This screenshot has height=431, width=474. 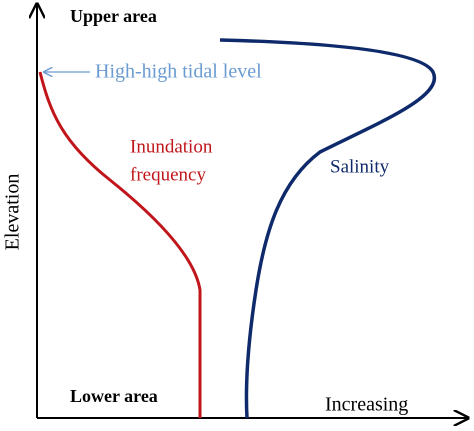 What do you see at coordinates (171, 146) in the screenshot?
I see `inundation-label: Inundation` at bounding box center [171, 146].